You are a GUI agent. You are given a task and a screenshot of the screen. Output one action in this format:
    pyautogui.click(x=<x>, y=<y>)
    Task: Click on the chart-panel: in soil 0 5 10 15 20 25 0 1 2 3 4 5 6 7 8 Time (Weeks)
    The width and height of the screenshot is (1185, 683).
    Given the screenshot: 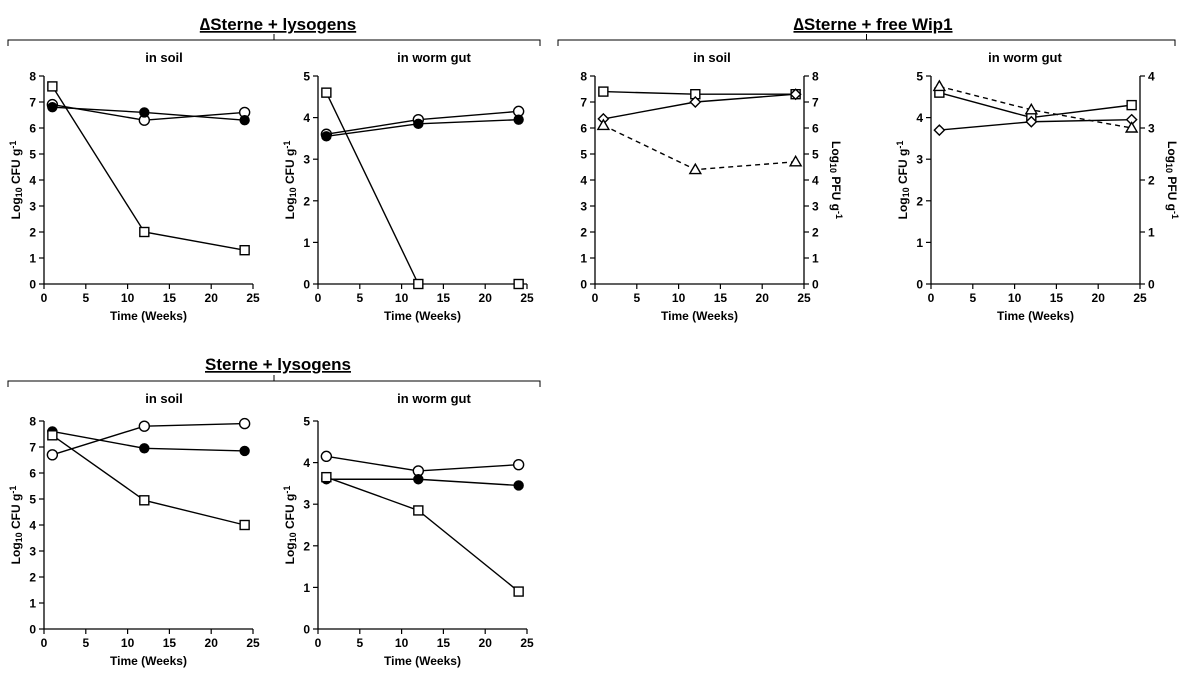 What is the action you would take?
    pyautogui.click(x=144, y=186)
    